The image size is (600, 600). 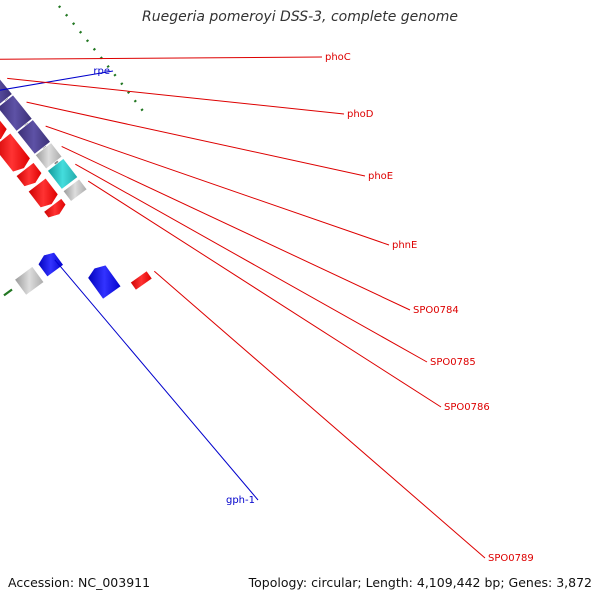 I want to click on map-title: Ruegeria pomeroyi DSS-3, complete genome, so click(x=300, y=17).